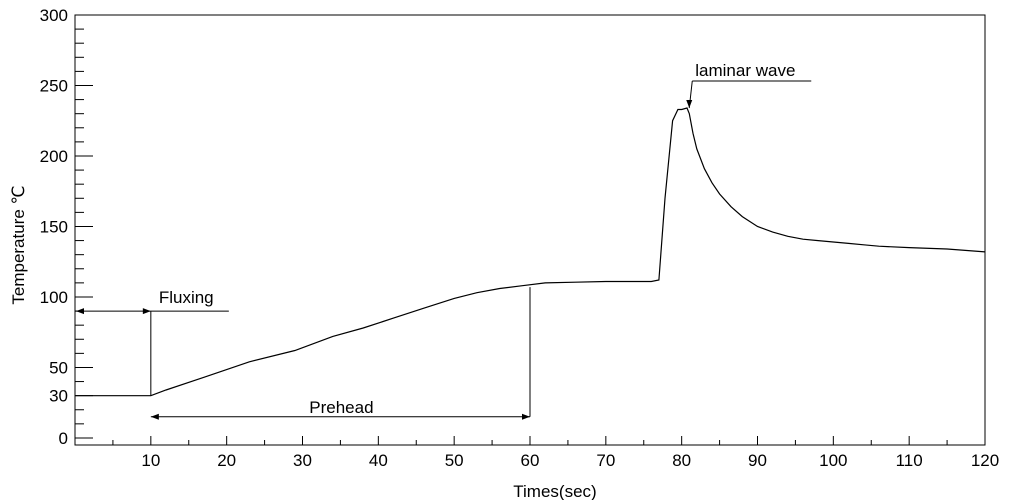  I want to click on y-tick-label: 30, so click(58, 396).